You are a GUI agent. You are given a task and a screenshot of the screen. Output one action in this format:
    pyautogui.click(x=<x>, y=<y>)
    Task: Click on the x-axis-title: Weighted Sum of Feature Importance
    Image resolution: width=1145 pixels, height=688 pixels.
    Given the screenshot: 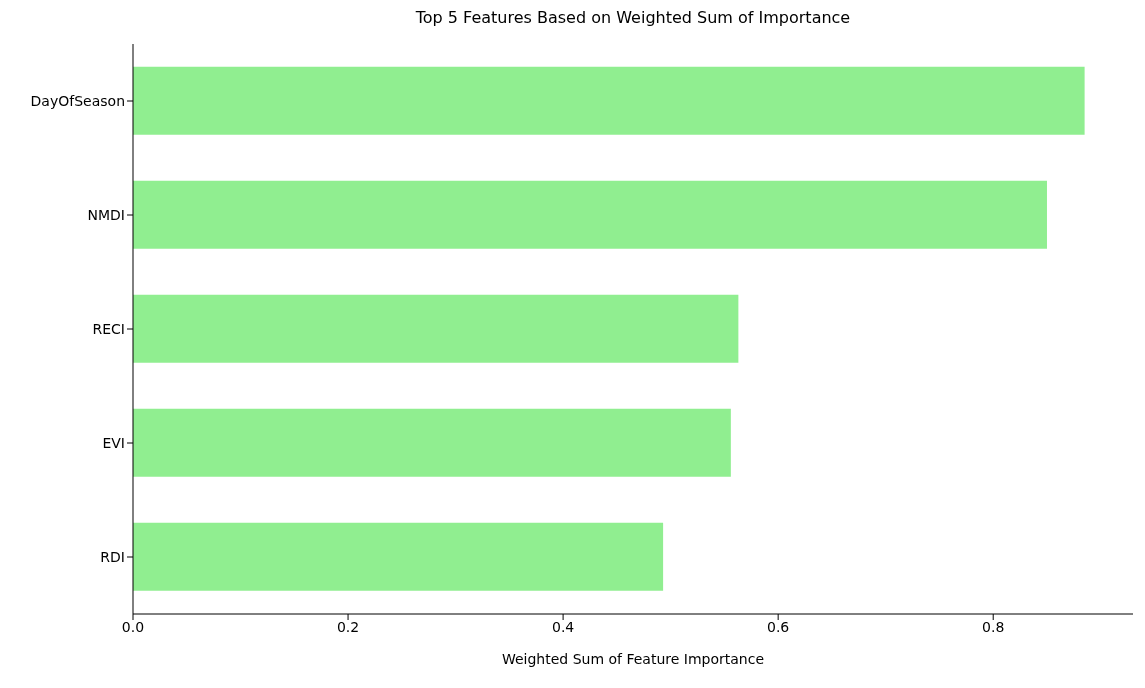 What is the action you would take?
    pyautogui.click(x=633, y=659)
    